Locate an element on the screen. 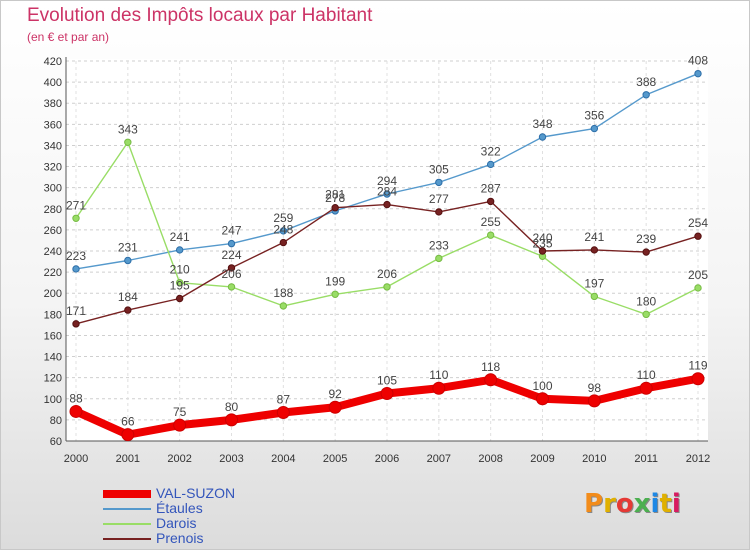 Image resolution: width=750 pixels, height=550 pixels. y-tick-label: 120 is located at coordinates (53, 379).